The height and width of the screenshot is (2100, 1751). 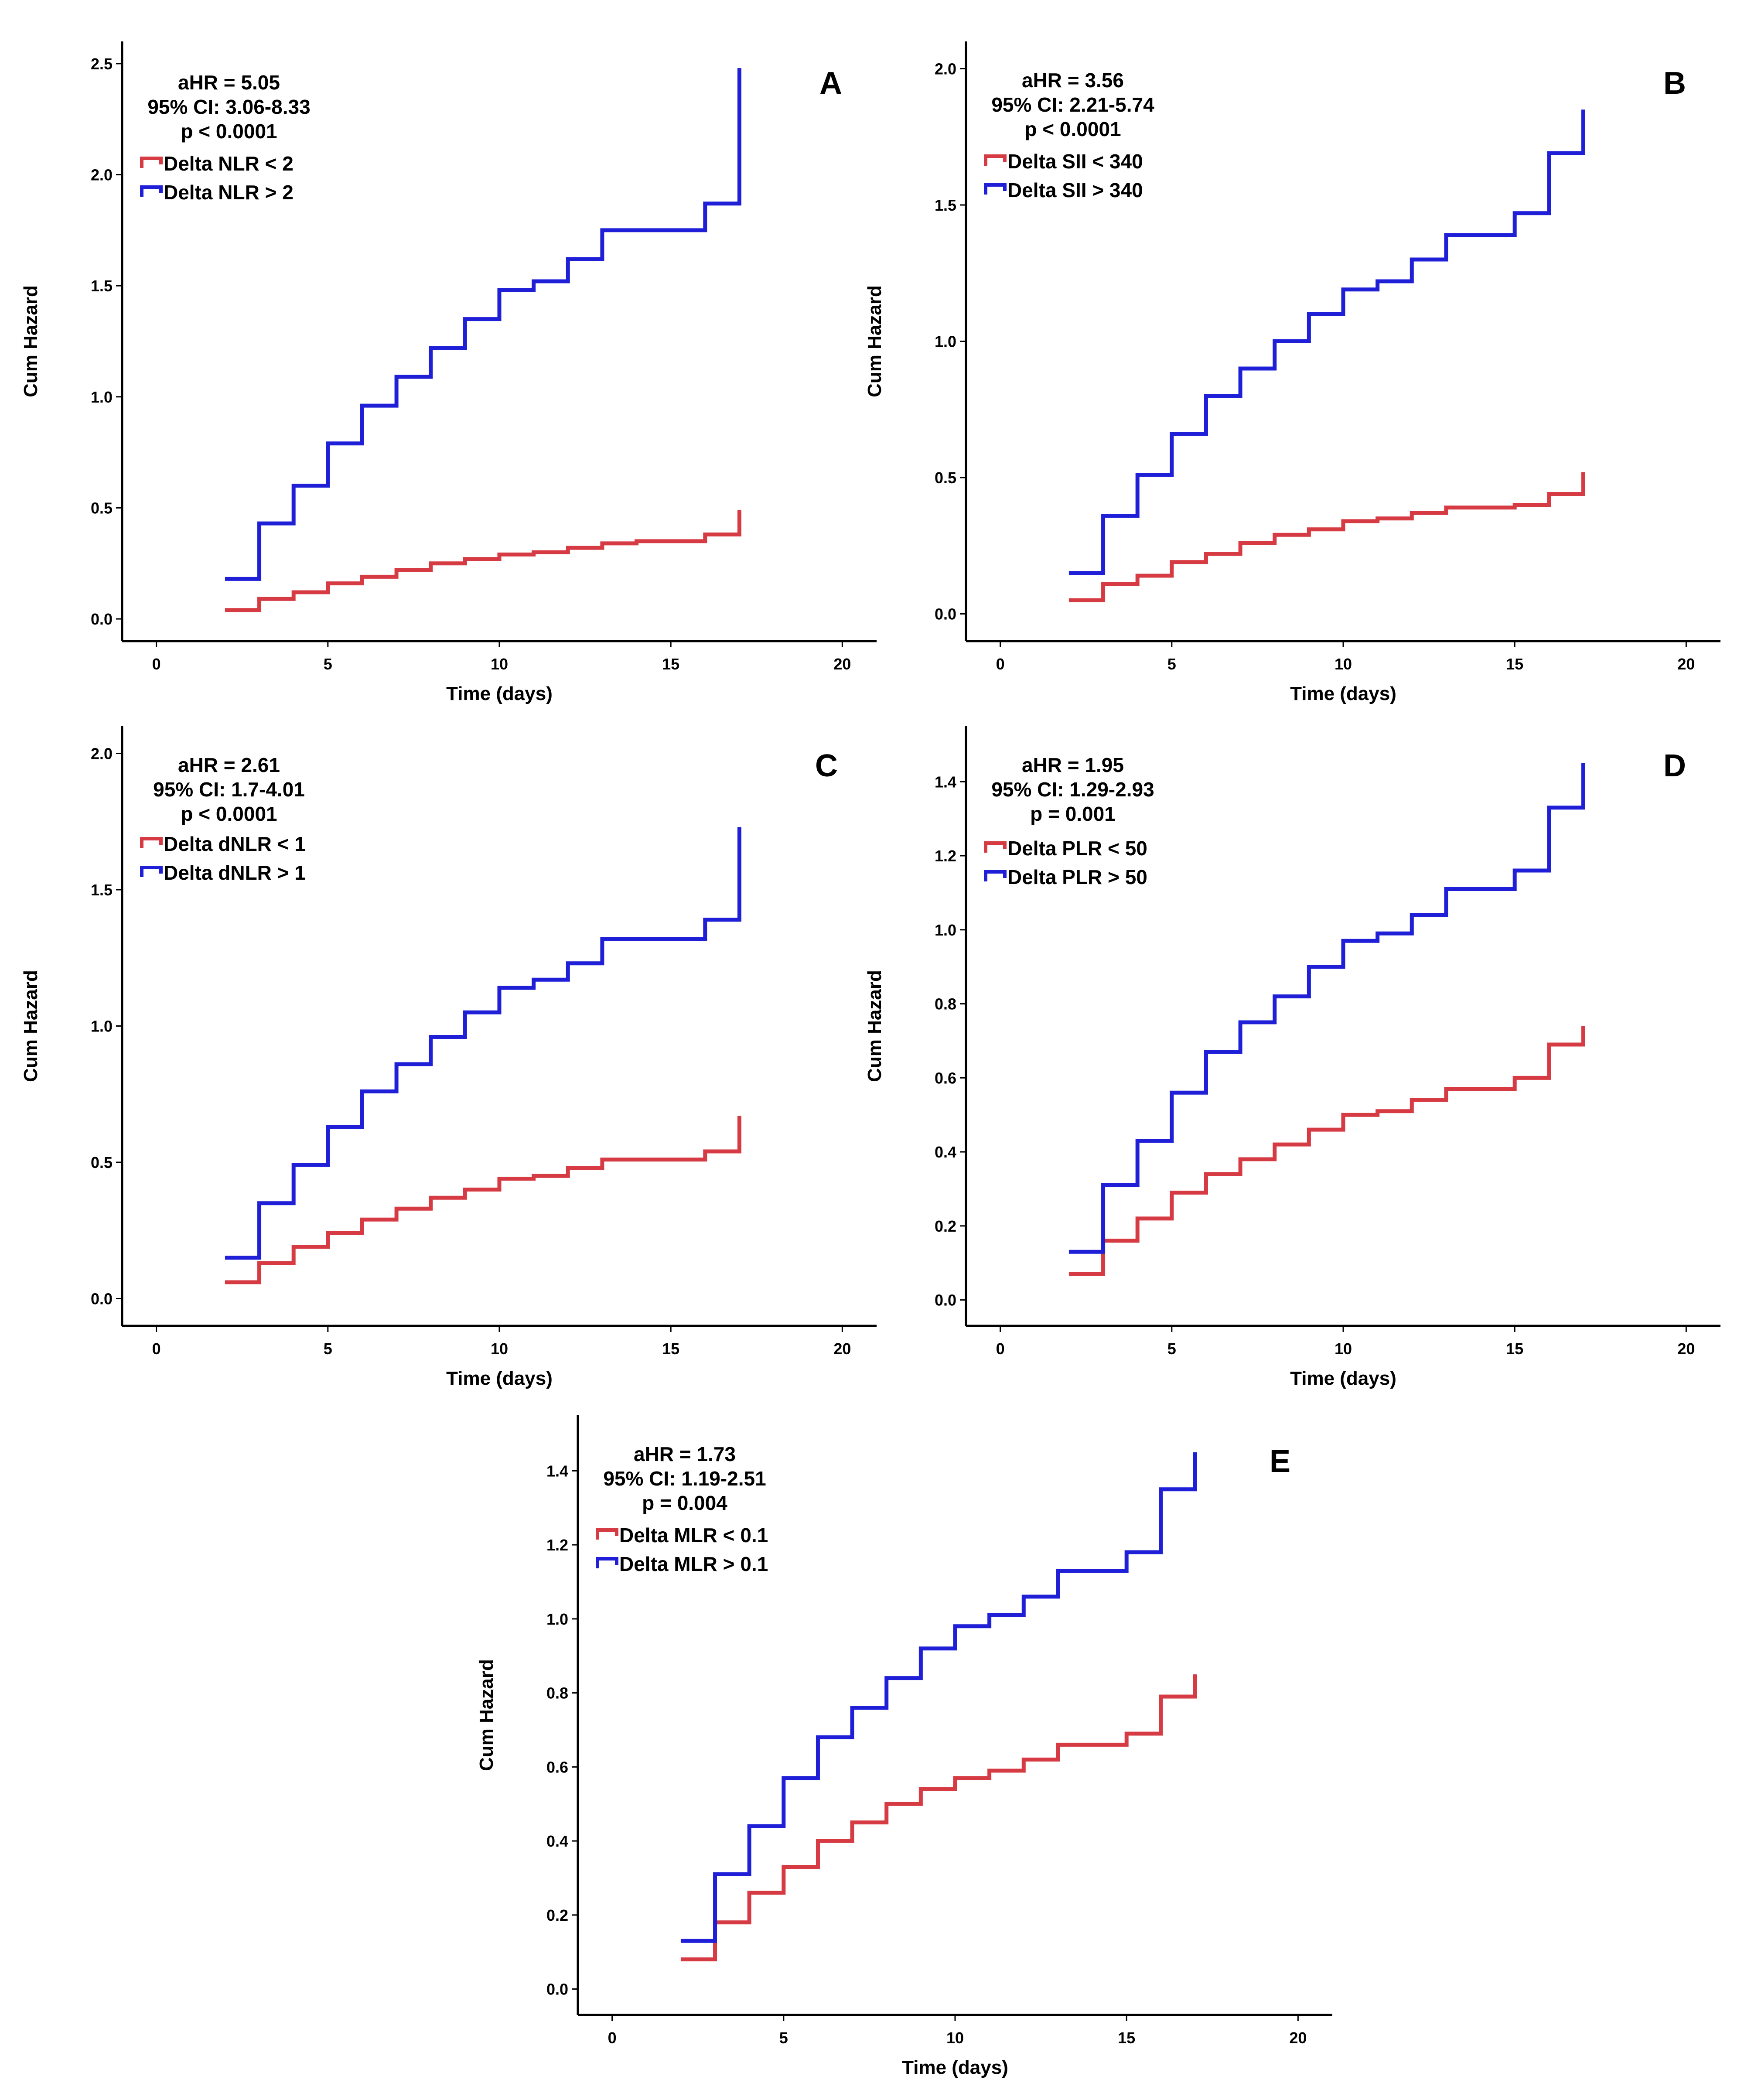 I want to click on legend-label-high: Delta MLR > 0.1, so click(x=693, y=1564).